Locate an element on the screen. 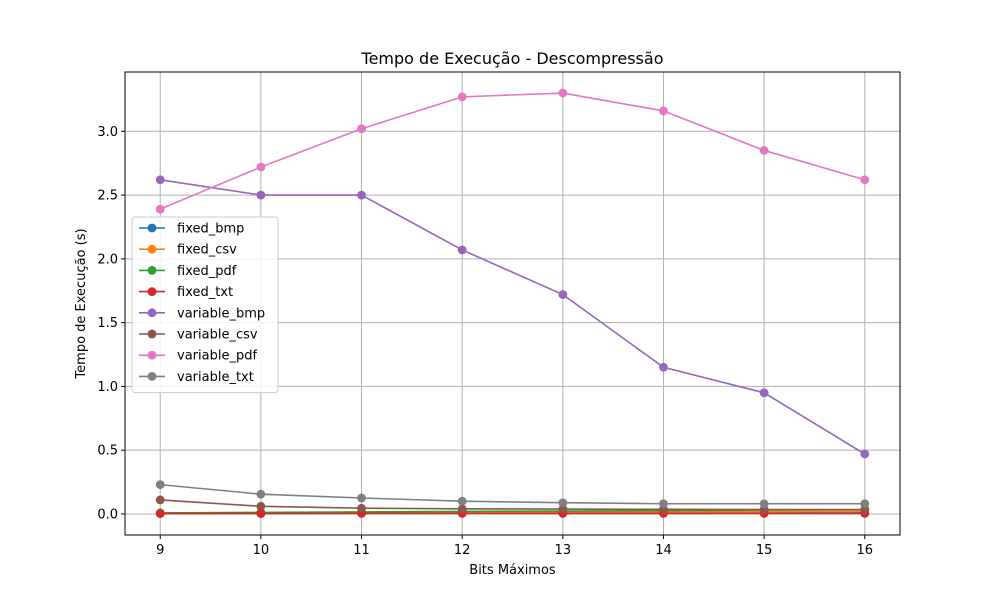 This screenshot has width=1000, height=604. x-tick-label: 14 is located at coordinates (663, 550).